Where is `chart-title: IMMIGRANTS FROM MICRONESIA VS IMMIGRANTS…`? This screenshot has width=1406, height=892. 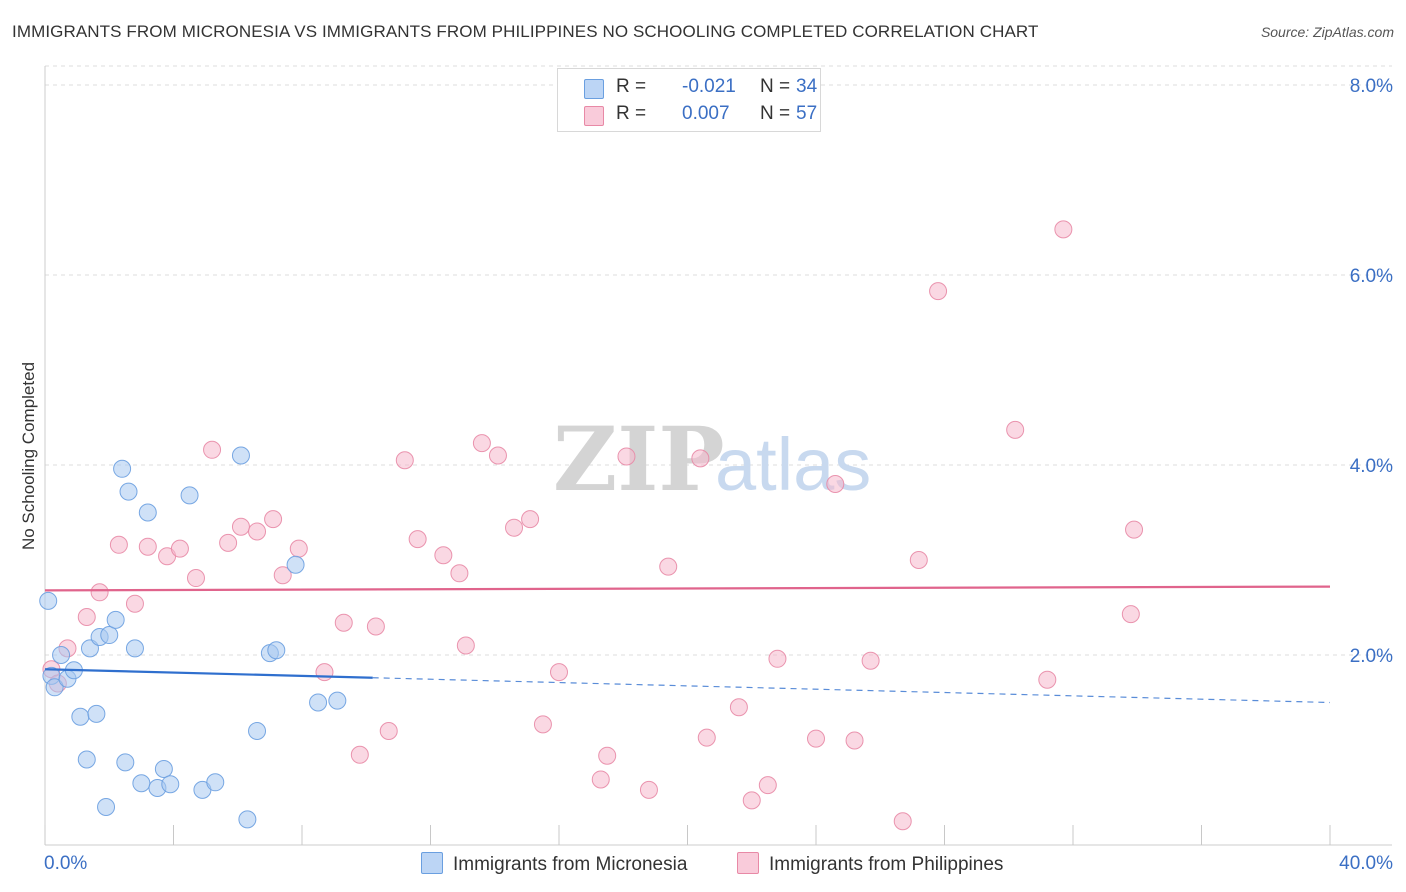
chart-title: IMMIGRANTS FROM MICRONESIA VS IMMIGRANTS… is located at coordinates (525, 31).